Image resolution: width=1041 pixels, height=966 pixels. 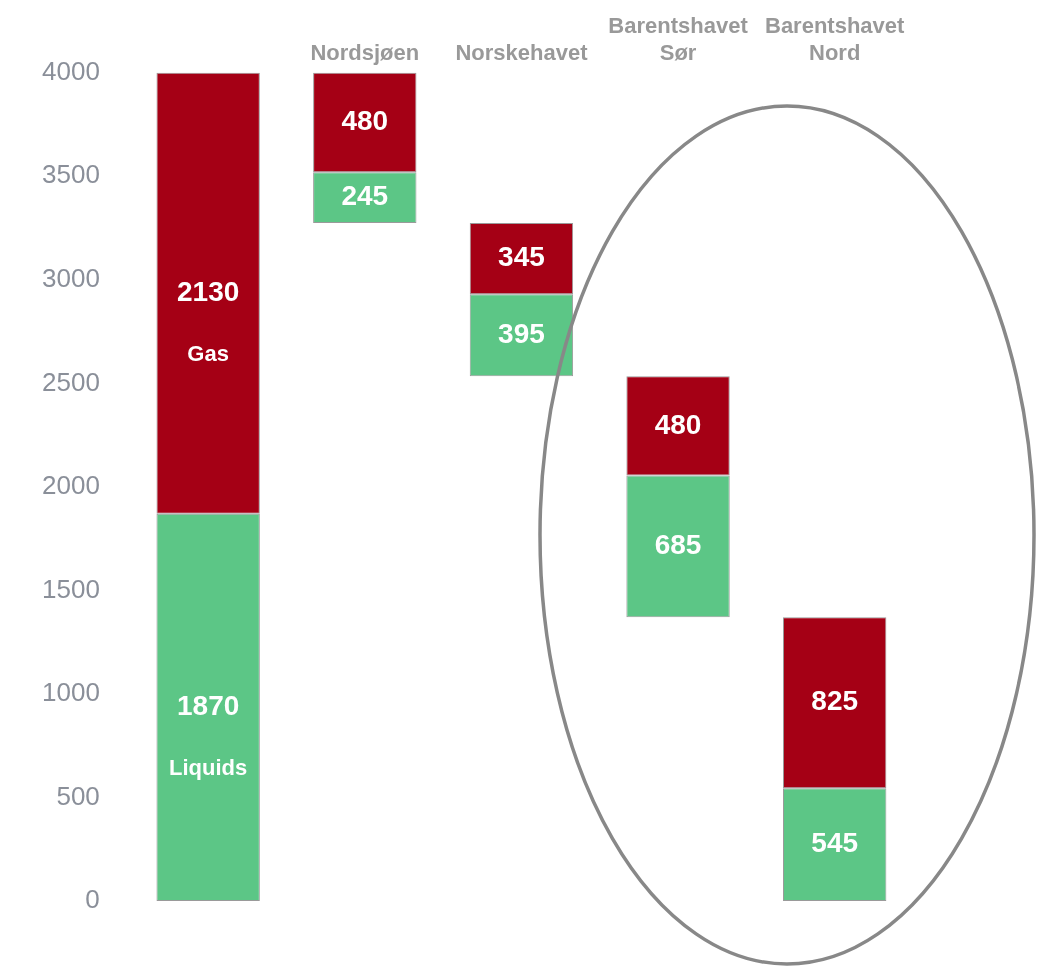 I want to click on data-label: 245, so click(x=365, y=196).